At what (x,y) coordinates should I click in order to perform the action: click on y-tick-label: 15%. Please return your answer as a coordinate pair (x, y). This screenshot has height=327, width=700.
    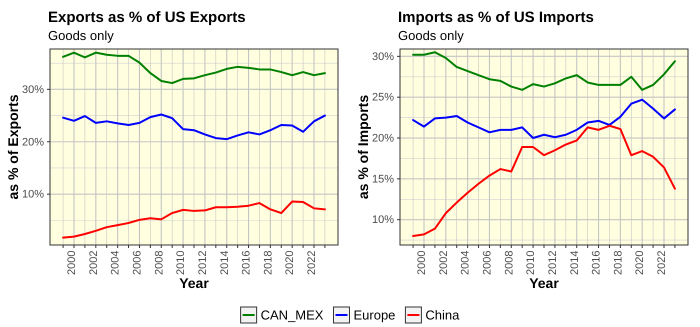
    Looking at the image, I should click on (383, 179).